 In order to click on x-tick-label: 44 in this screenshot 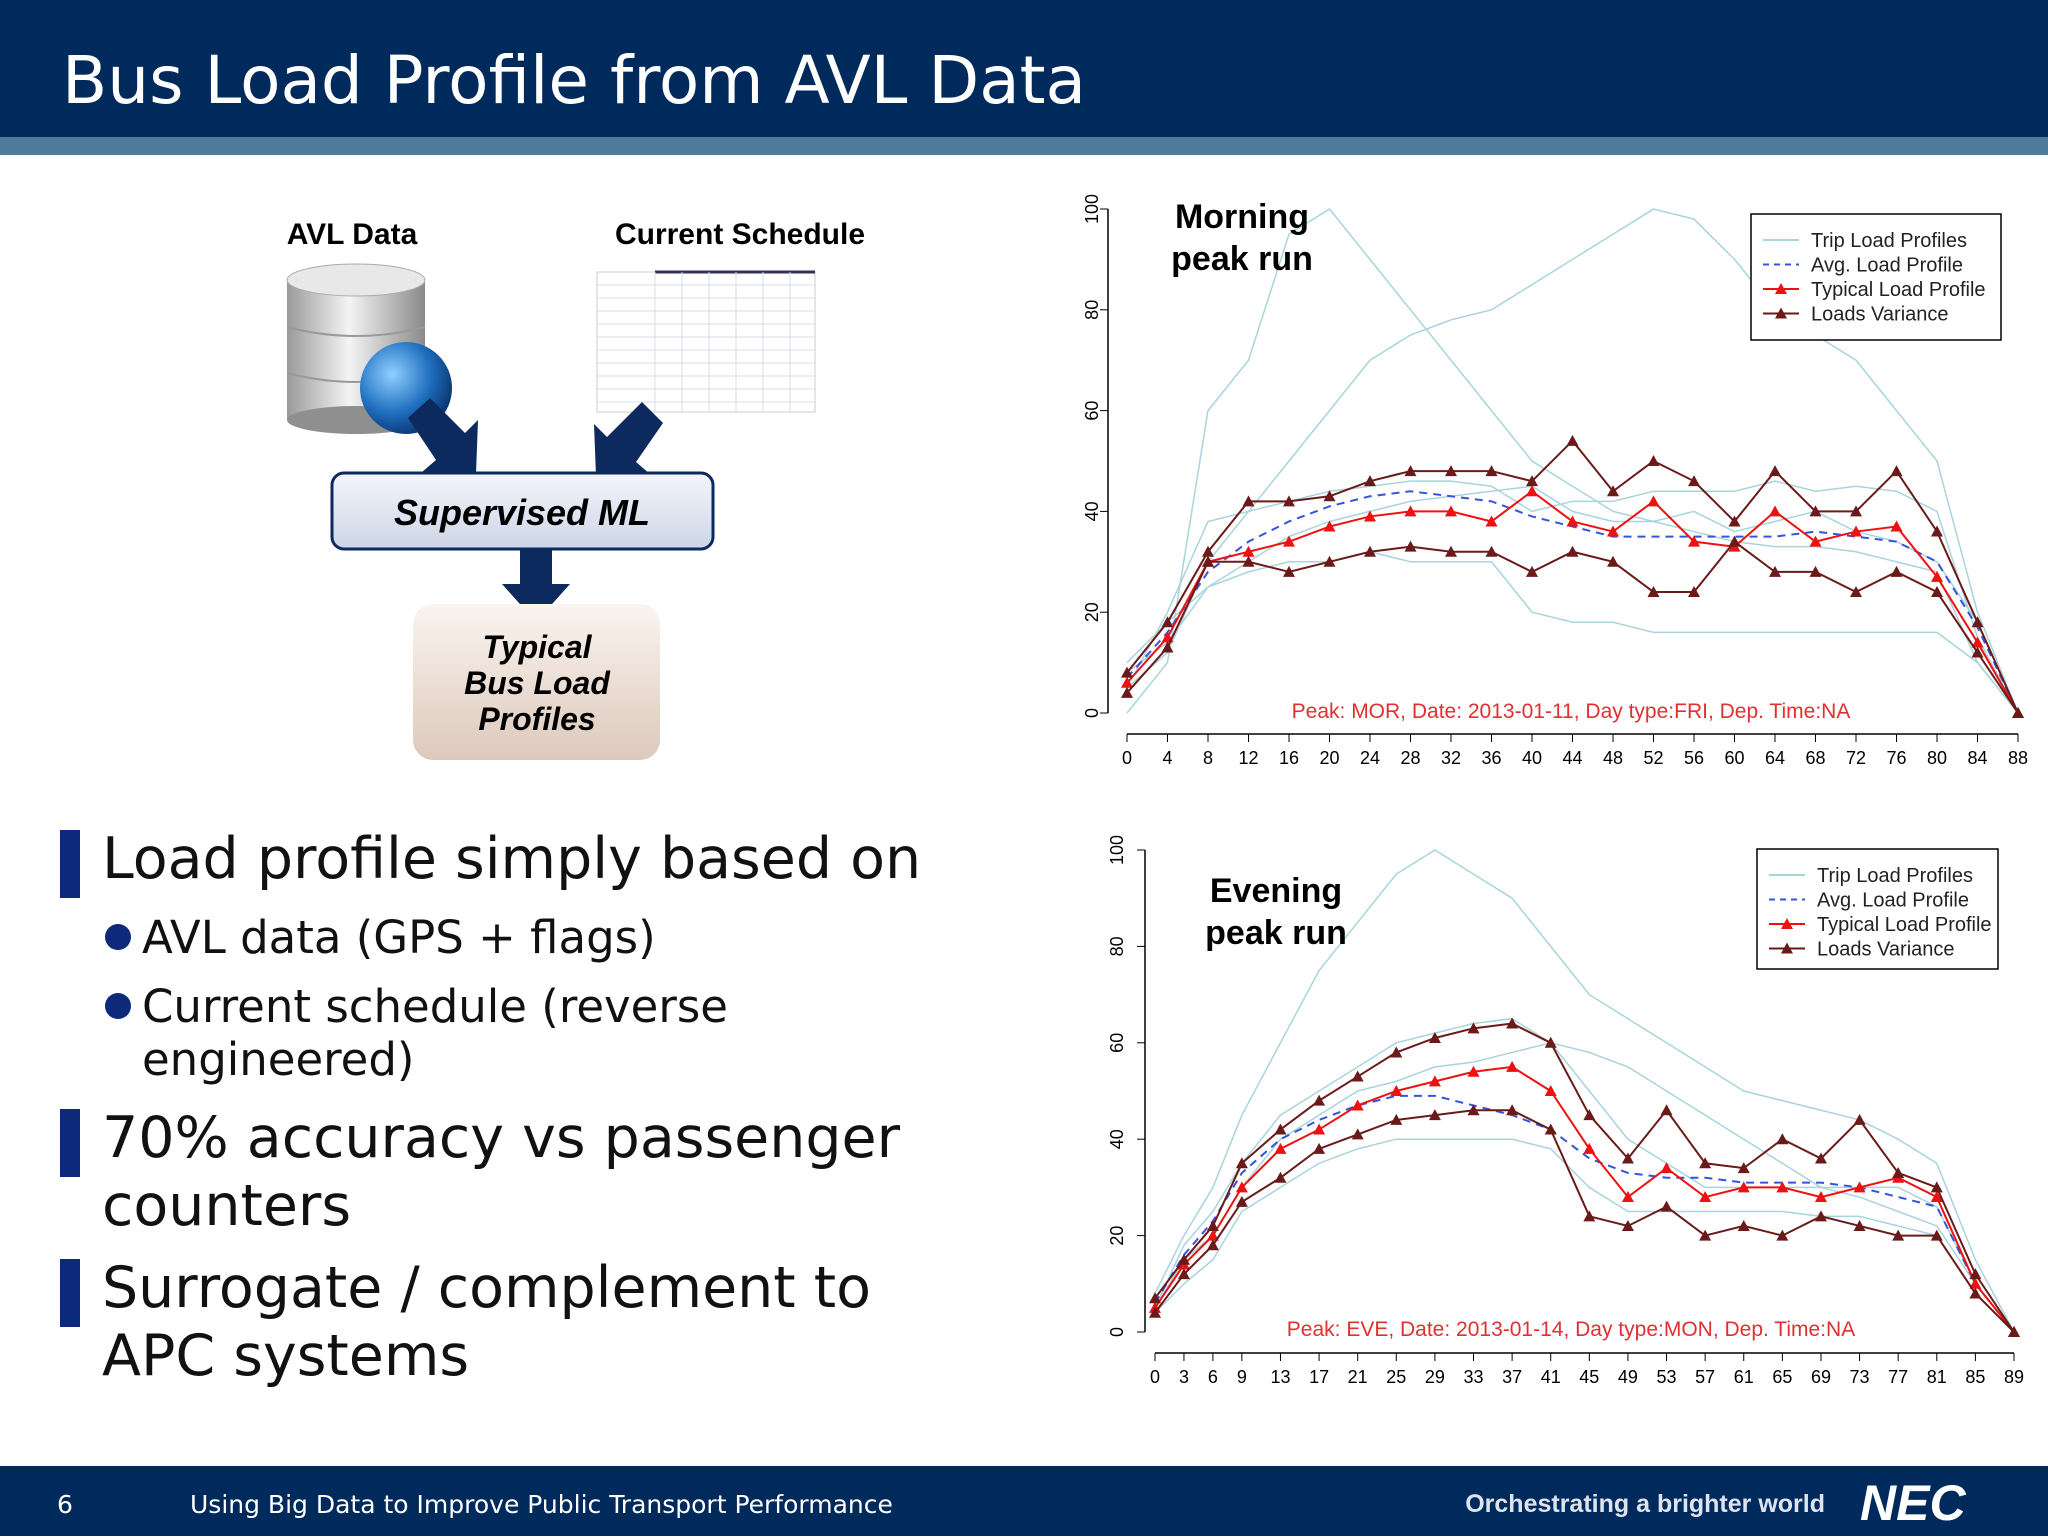, I will do `click(1572, 758)`.